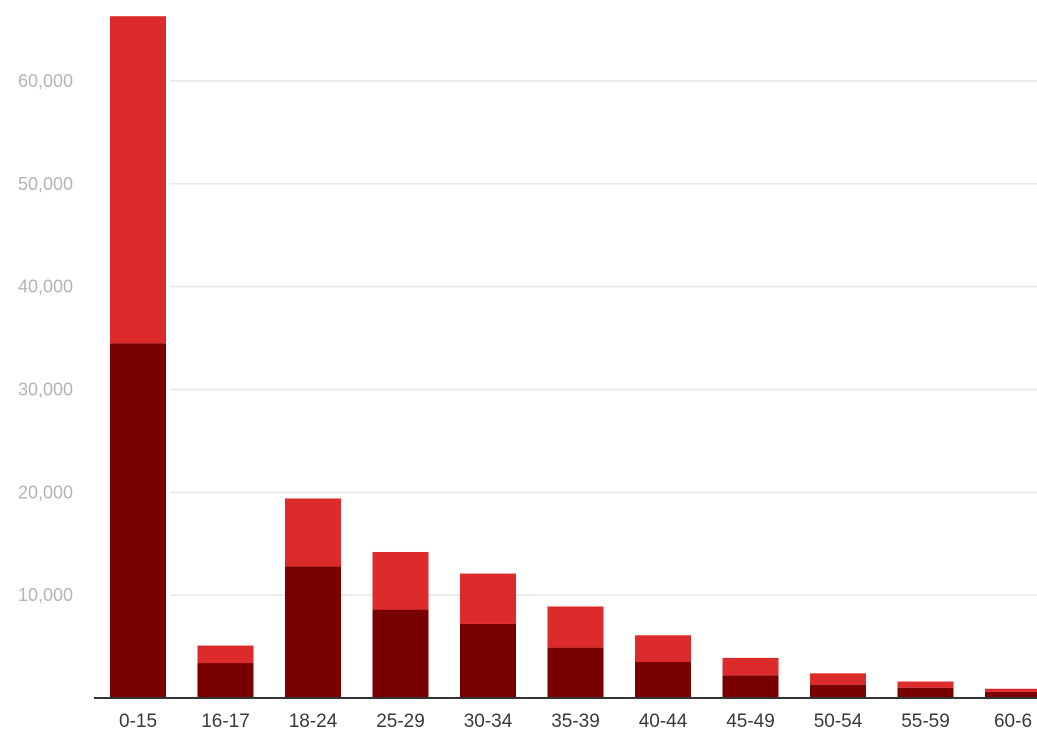  Describe the element at coordinates (400, 721) in the screenshot. I see `x-tick-label: 25-29` at that location.